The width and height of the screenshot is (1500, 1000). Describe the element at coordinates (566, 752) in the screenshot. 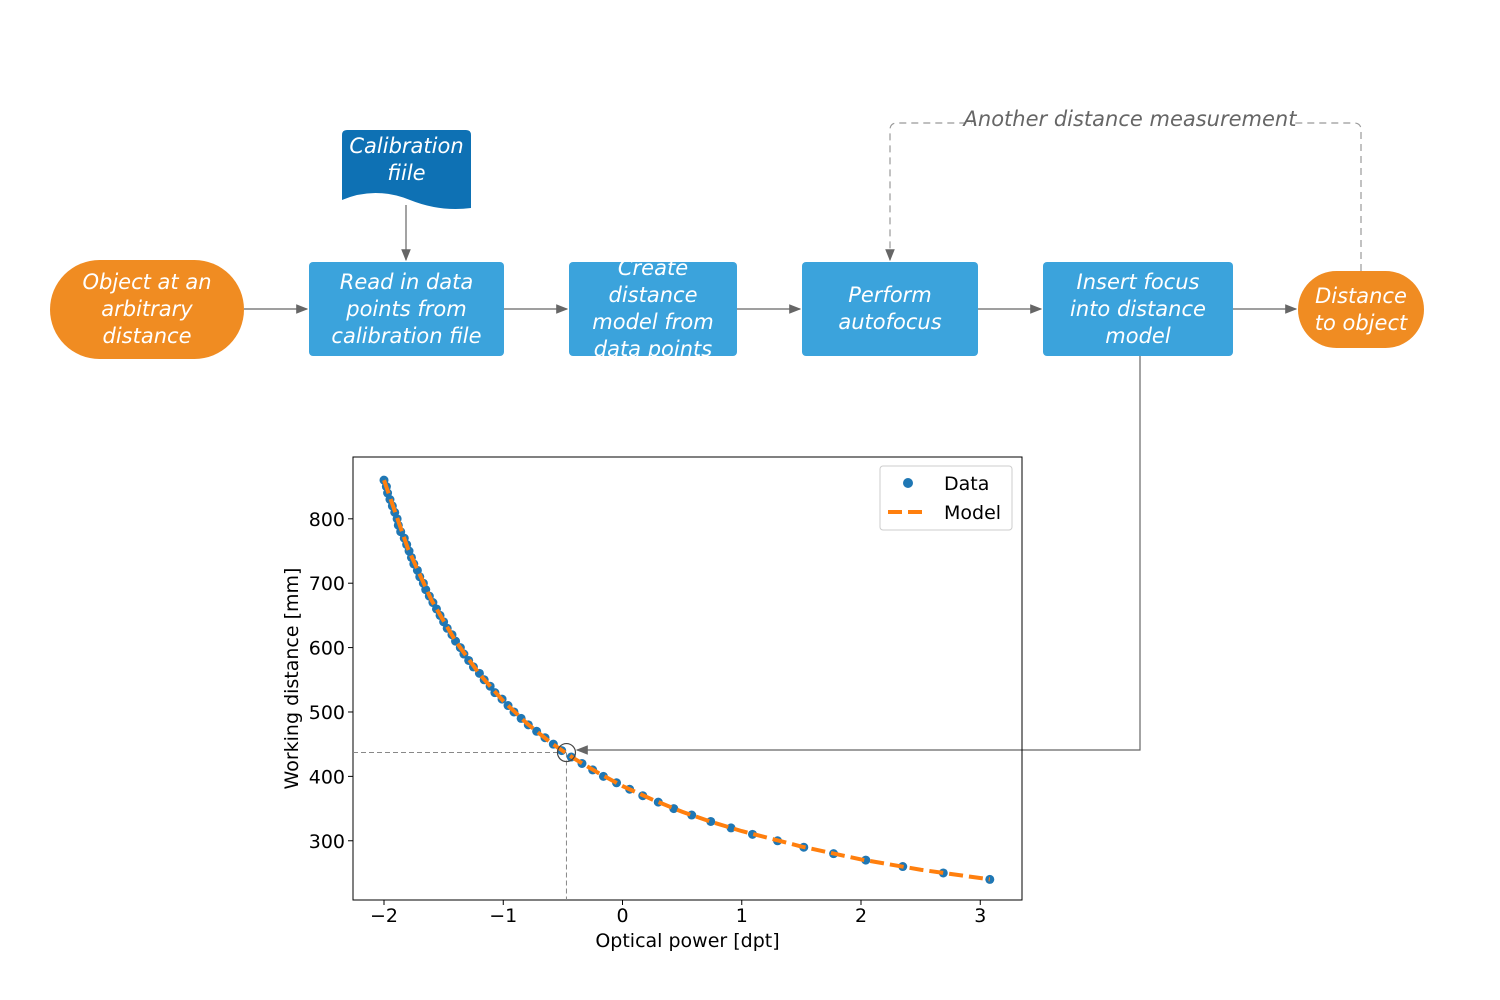

I see `highlight-circle` at that location.